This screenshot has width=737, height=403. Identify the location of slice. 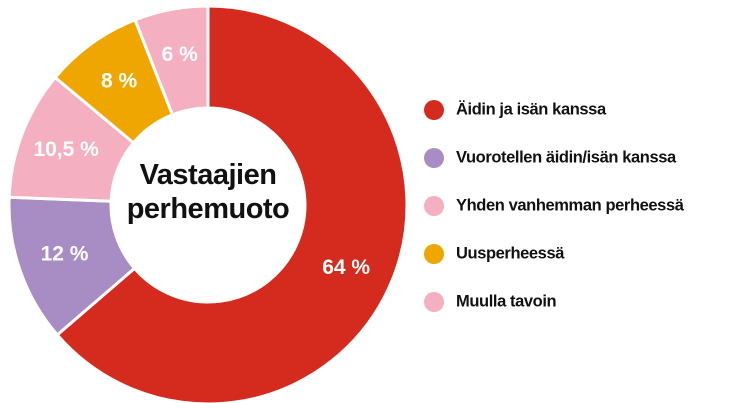
(171, 60).